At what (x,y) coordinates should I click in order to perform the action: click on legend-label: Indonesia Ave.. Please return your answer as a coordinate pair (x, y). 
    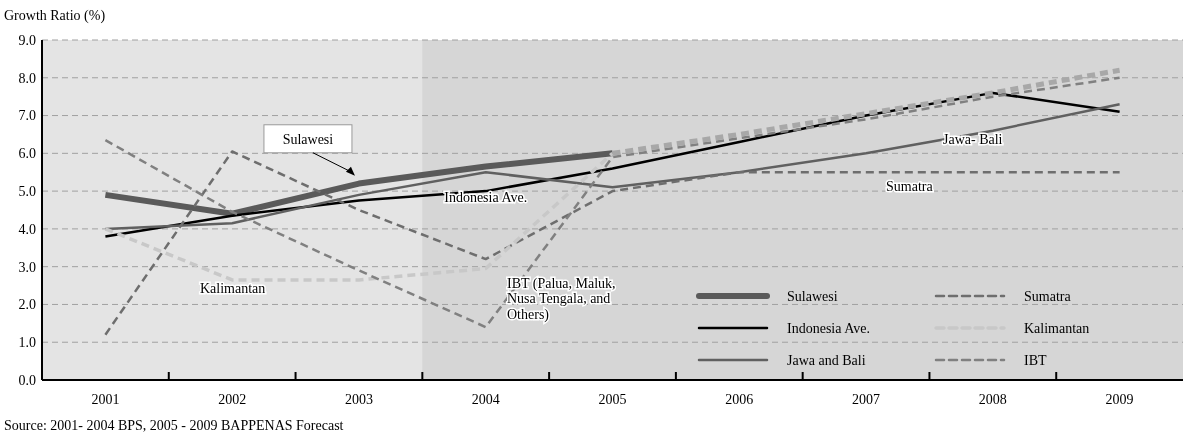
    Looking at the image, I should click on (828, 328).